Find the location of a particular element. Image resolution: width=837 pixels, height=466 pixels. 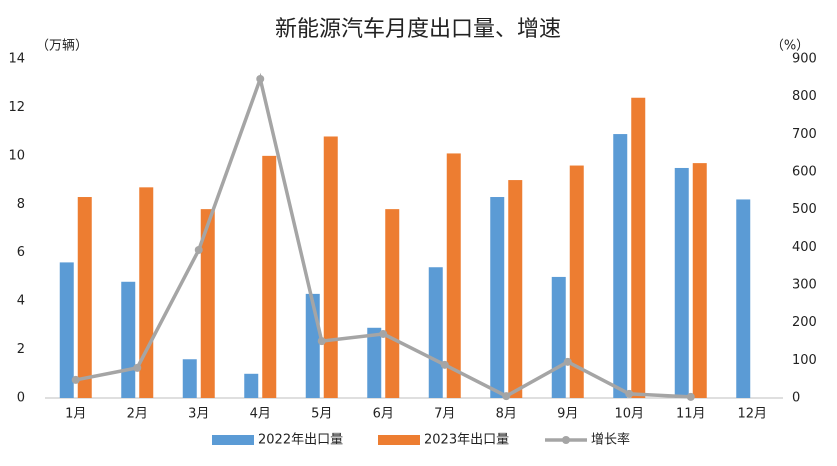

y2-tick-label: 800 is located at coordinates (804, 96).